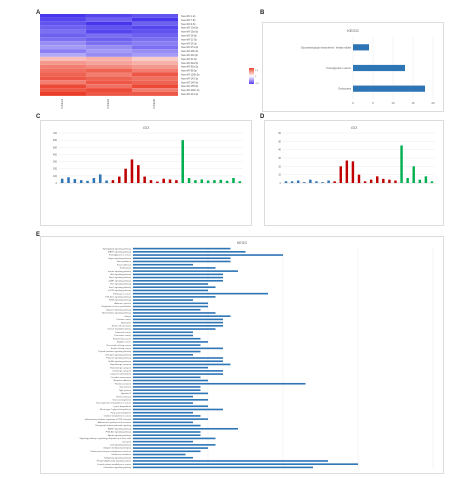 The height and width of the screenshot is (478, 474). I want to click on chart-e-category-label: Chronic myeloid leukemia, so click(119, 329).